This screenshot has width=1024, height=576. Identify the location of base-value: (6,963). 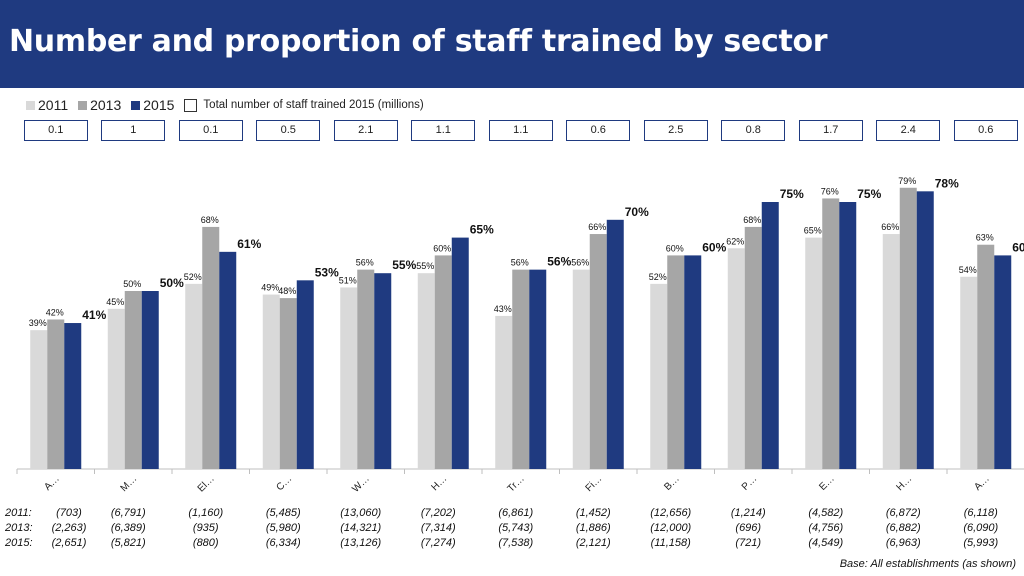
(903, 543).